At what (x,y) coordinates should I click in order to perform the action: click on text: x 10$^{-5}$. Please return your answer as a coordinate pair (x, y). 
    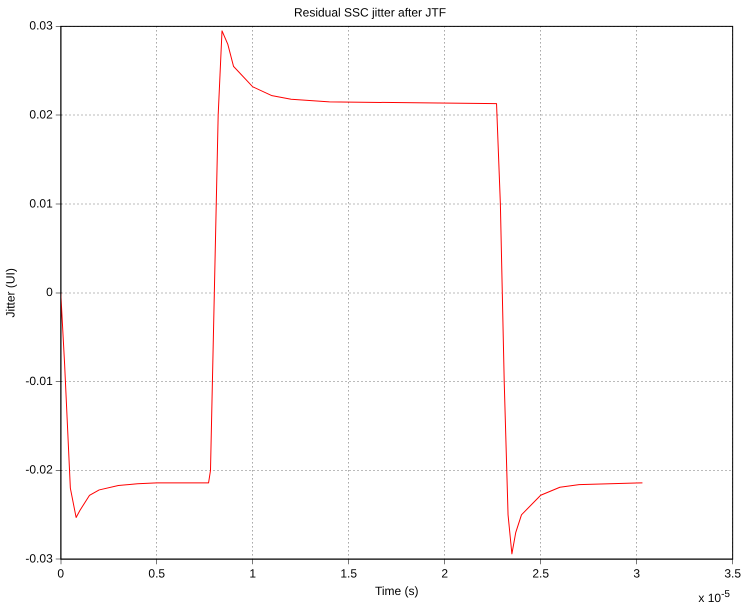
    Looking at the image, I should click on (714, 597).